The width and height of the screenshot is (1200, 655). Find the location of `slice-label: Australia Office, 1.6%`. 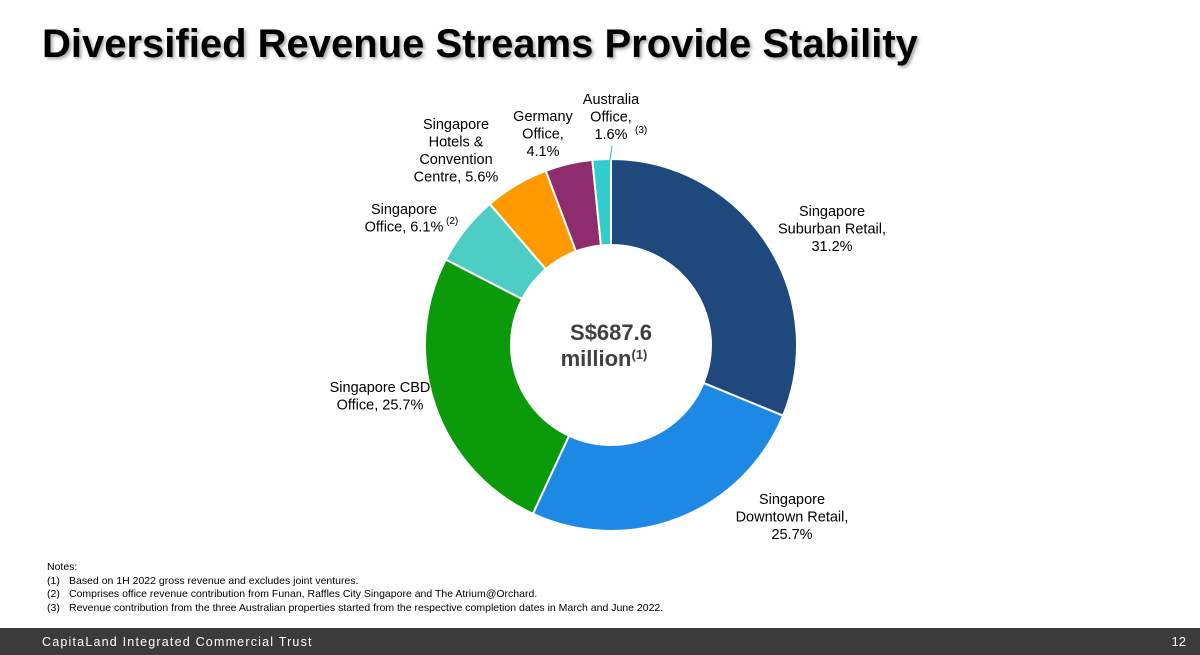

slice-label: Australia Office, 1.6% is located at coordinates (611, 117).